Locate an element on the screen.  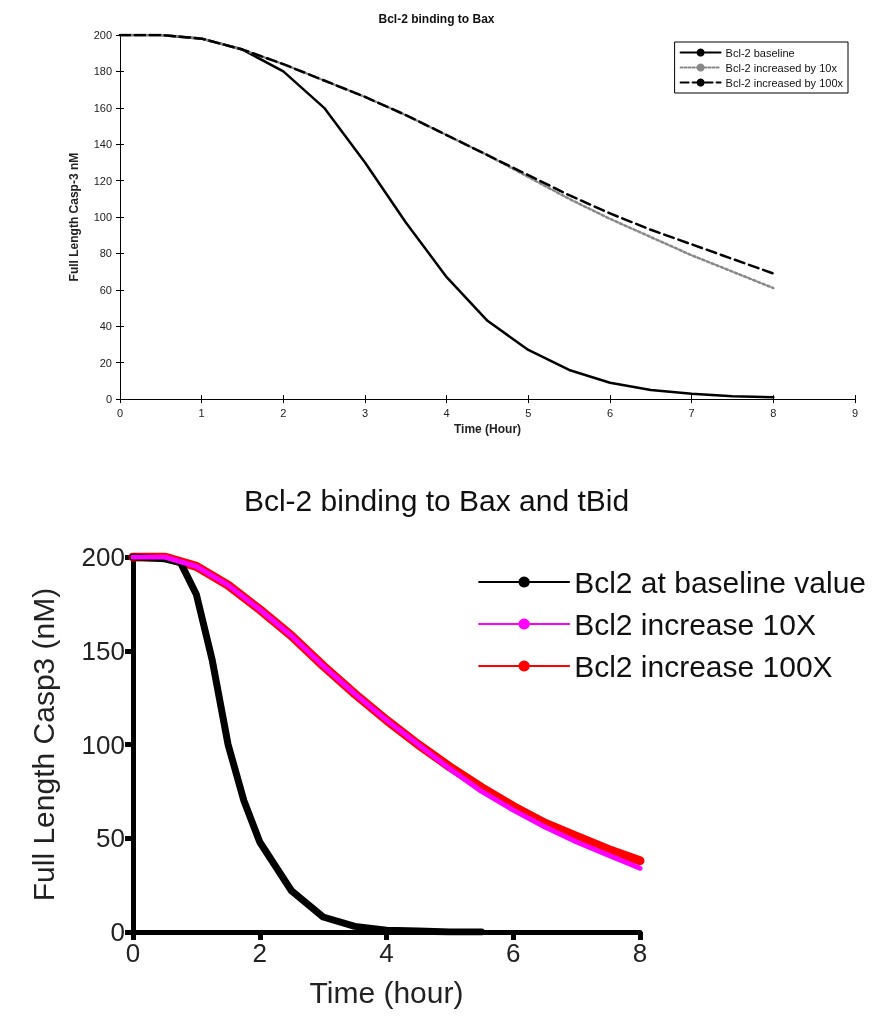
y-tick-label: 40 is located at coordinates (105, 326).